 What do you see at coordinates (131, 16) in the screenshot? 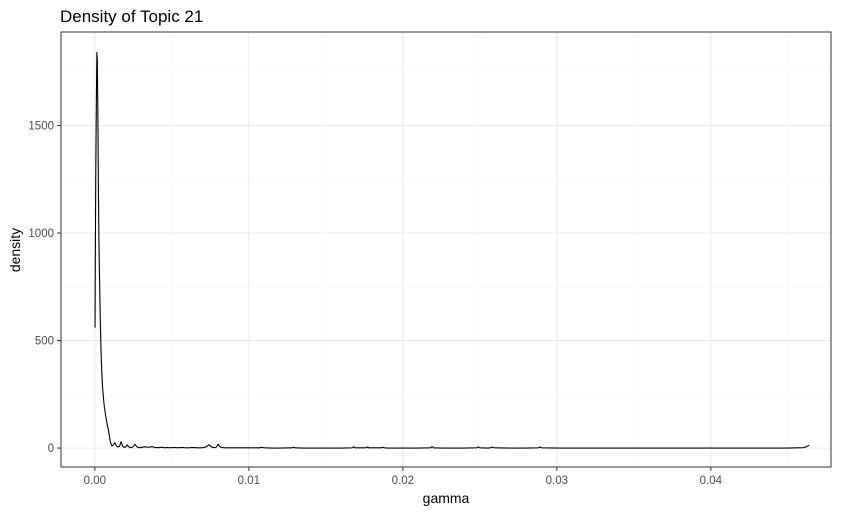
I see `chart-title: Density of Topic 21` at bounding box center [131, 16].